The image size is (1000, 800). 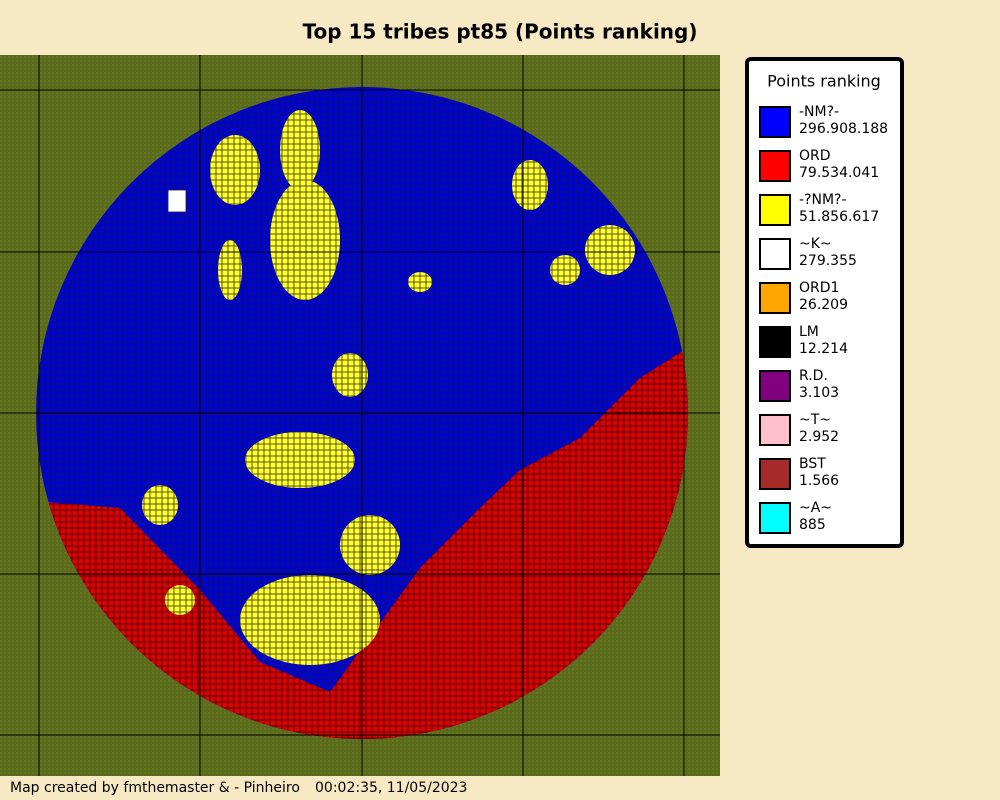 What do you see at coordinates (843, 129) in the screenshot?
I see `legend-points: 296.908.188` at bounding box center [843, 129].